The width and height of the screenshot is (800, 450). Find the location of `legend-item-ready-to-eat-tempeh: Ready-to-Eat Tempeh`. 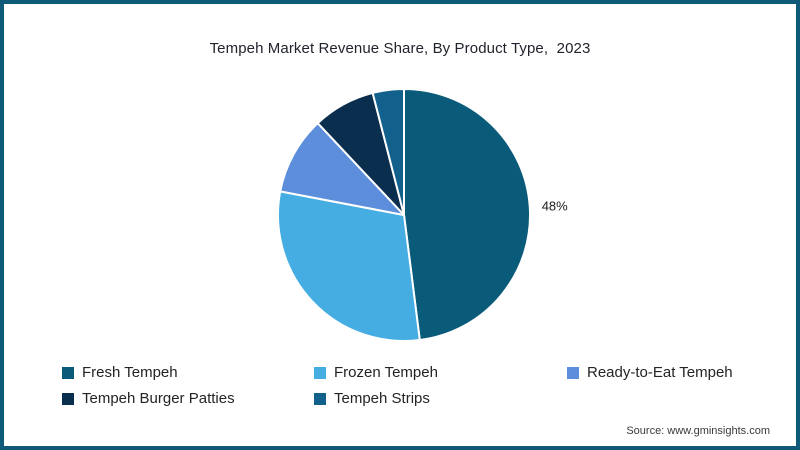

legend-item-ready-to-eat-tempeh: Ready-to-Eat Tempeh is located at coordinates (667, 372).